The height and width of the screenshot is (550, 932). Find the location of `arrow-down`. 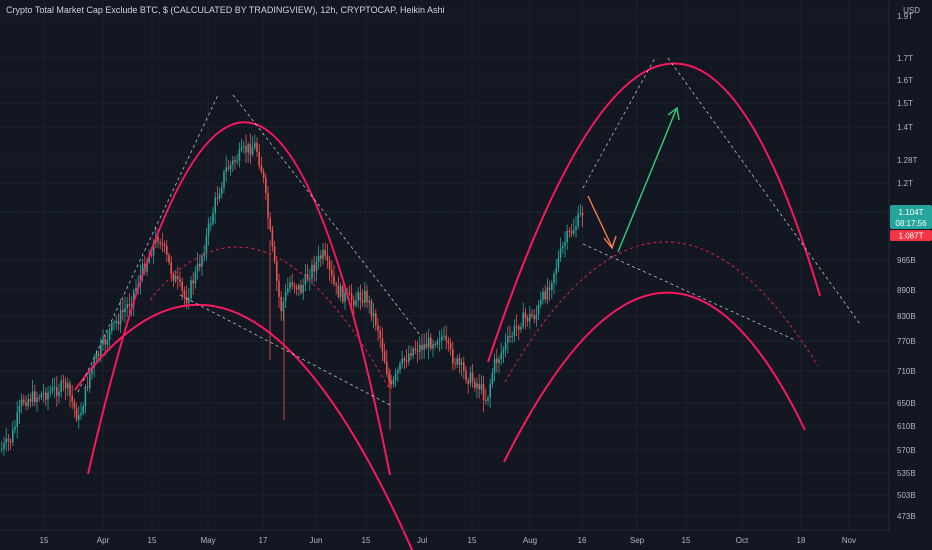

arrow-down is located at coordinates (600, 221).